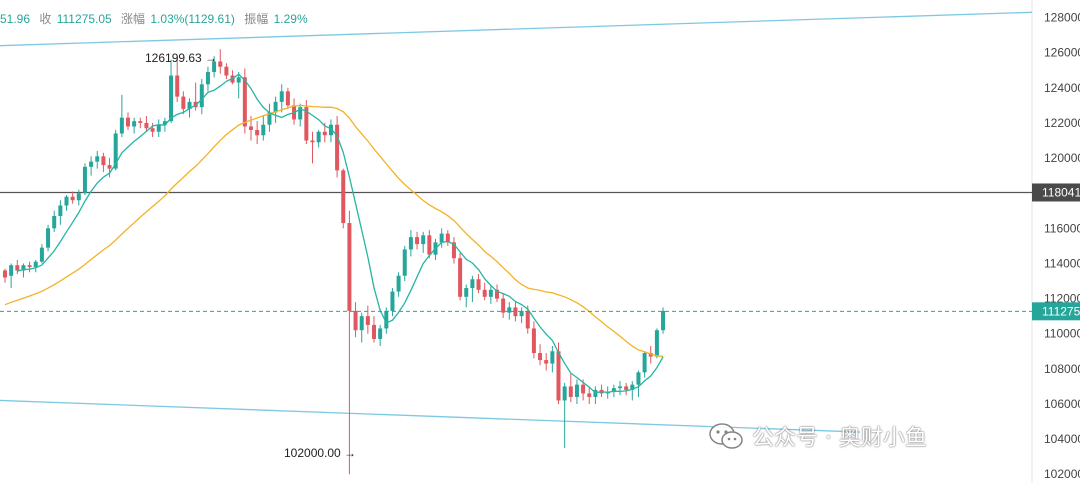  What do you see at coordinates (192, 19) in the screenshot?
I see `change-value: 1.03%(1129.61)` at bounding box center [192, 19].